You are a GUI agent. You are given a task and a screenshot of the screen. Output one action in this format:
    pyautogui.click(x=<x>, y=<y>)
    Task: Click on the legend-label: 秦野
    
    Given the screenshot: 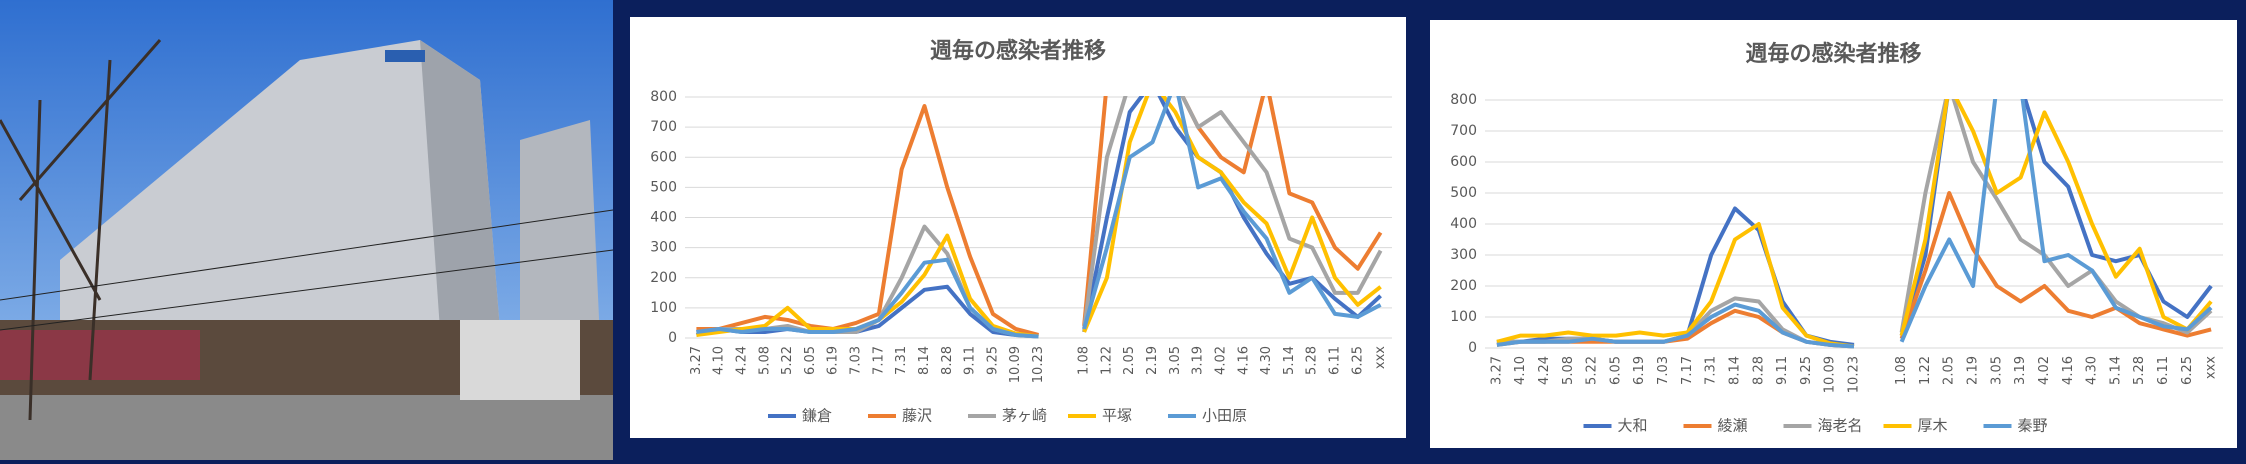 What is the action you would take?
    pyautogui.click(x=2033, y=426)
    